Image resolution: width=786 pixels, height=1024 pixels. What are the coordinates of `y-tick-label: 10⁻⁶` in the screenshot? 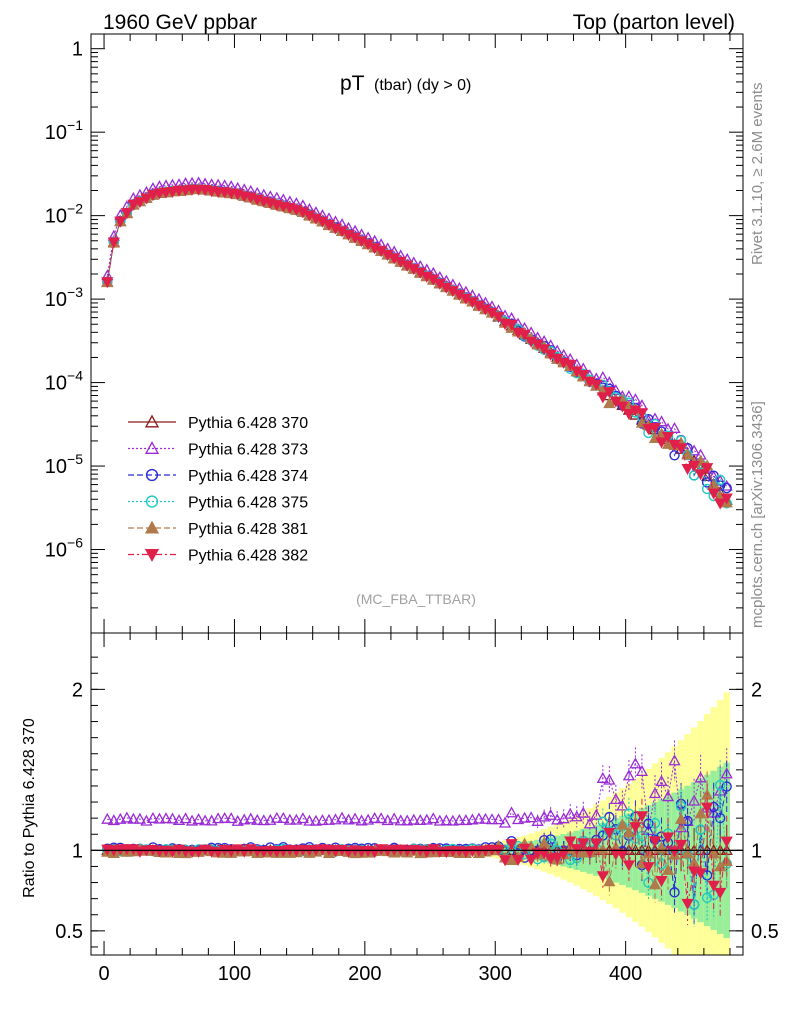 It's located at (64, 548).